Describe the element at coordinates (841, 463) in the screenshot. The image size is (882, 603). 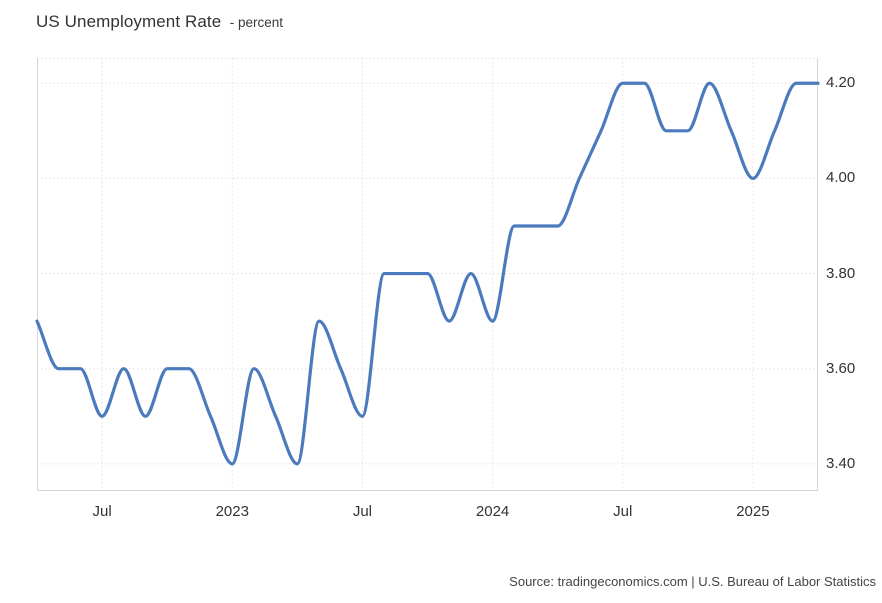
I see `y-tick-label: 3.40` at that location.